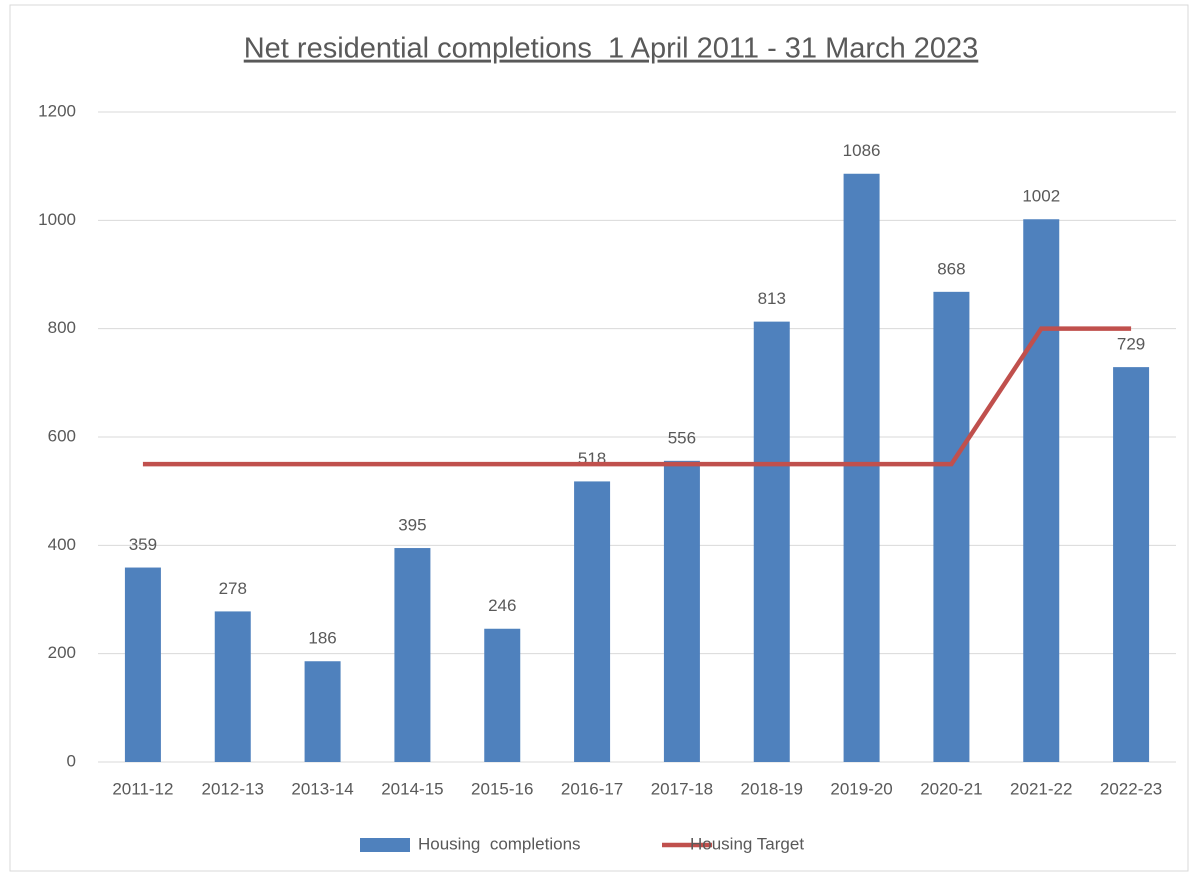 Image resolution: width=1198 pixels, height=877 pixels. Describe the element at coordinates (385, 845) in the screenshot. I see `legend-swatch` at that location.